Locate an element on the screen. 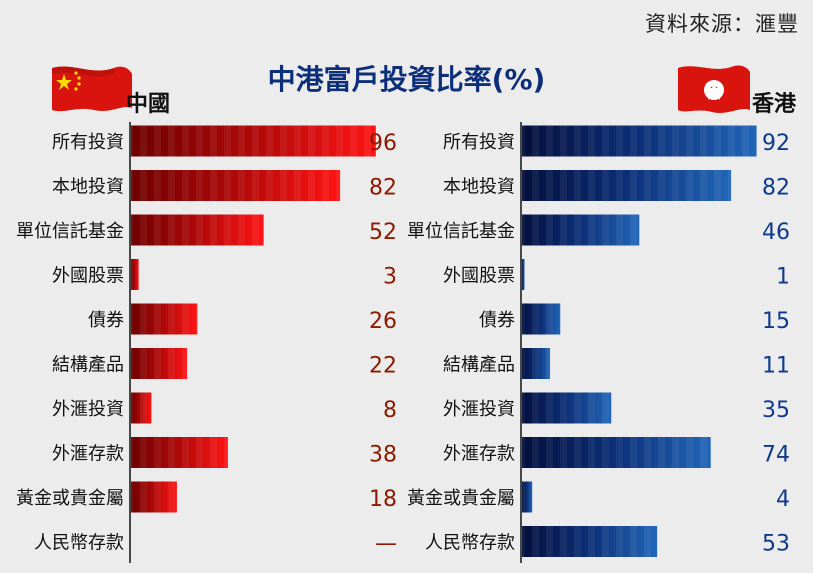 The image size is (813, 573). value-label: 74 is located at coordinates (776, 455).